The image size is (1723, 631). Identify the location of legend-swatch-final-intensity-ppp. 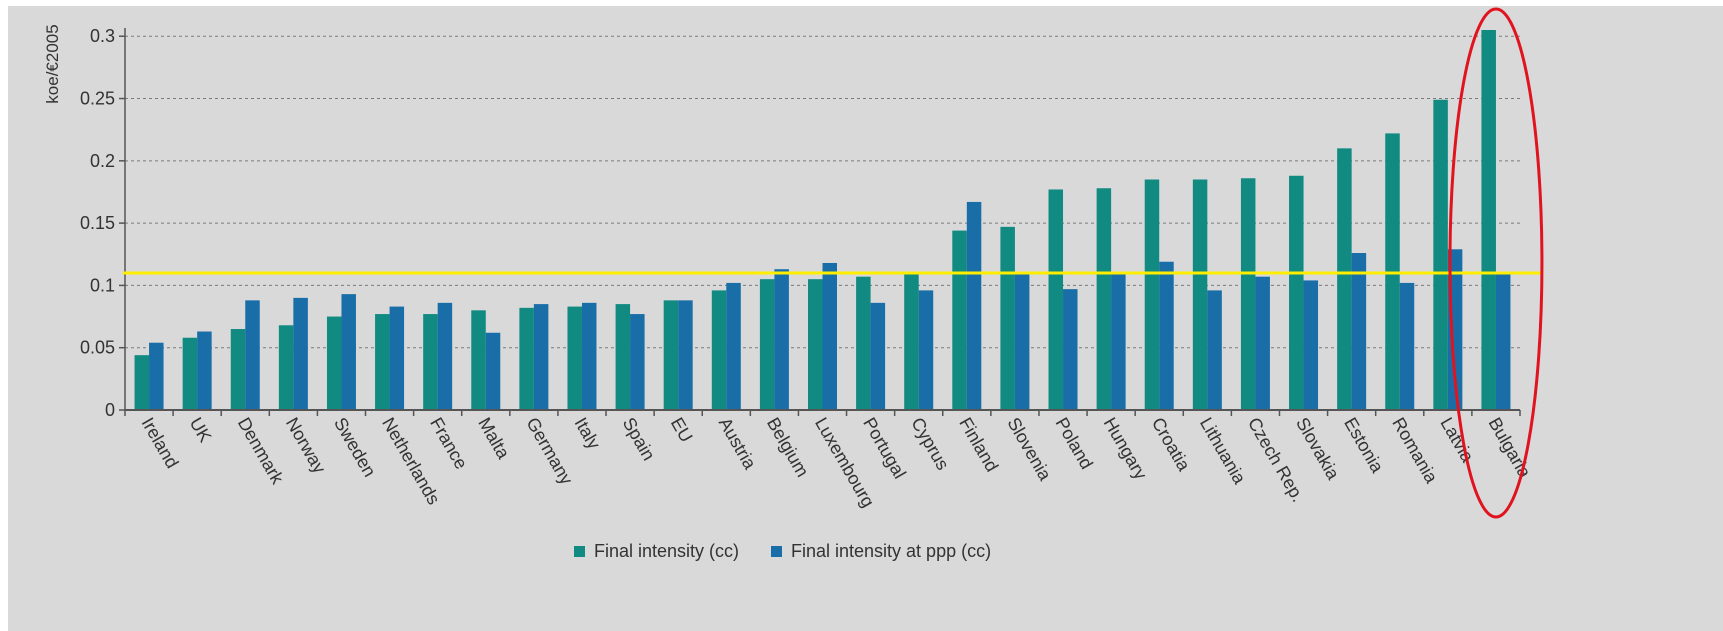
(776, 551).